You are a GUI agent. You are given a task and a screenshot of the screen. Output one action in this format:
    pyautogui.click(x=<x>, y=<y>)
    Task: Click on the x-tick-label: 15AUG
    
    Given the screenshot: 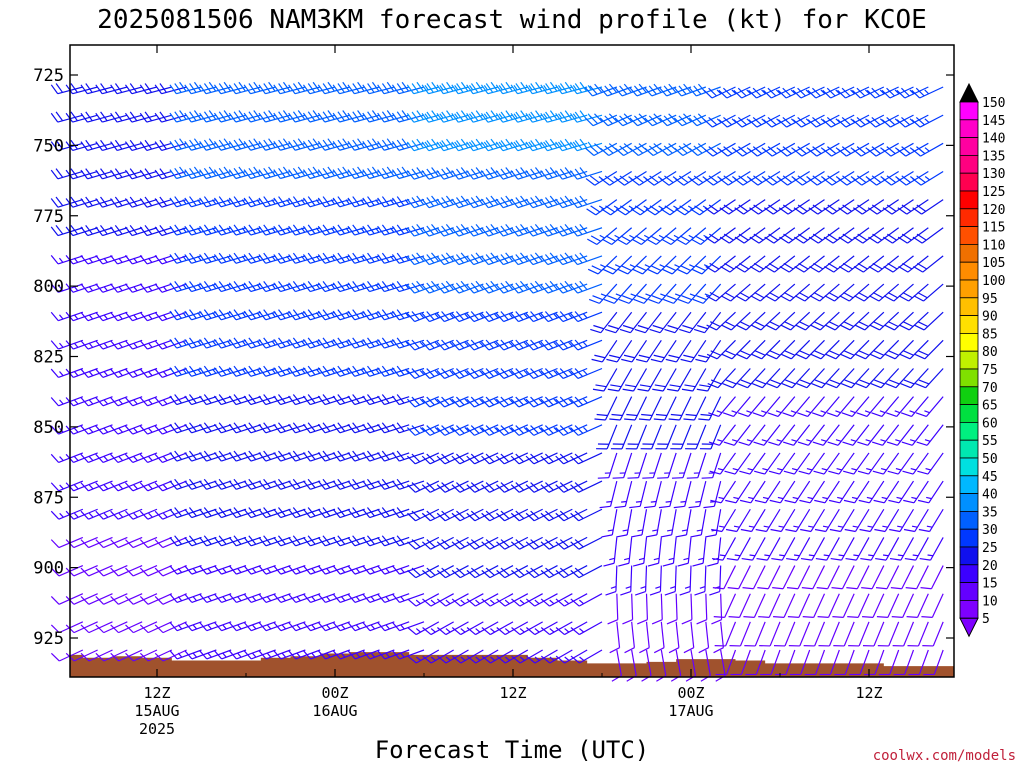 What is the action you would take?
    pyautogui.click(x=156, y=711)
    